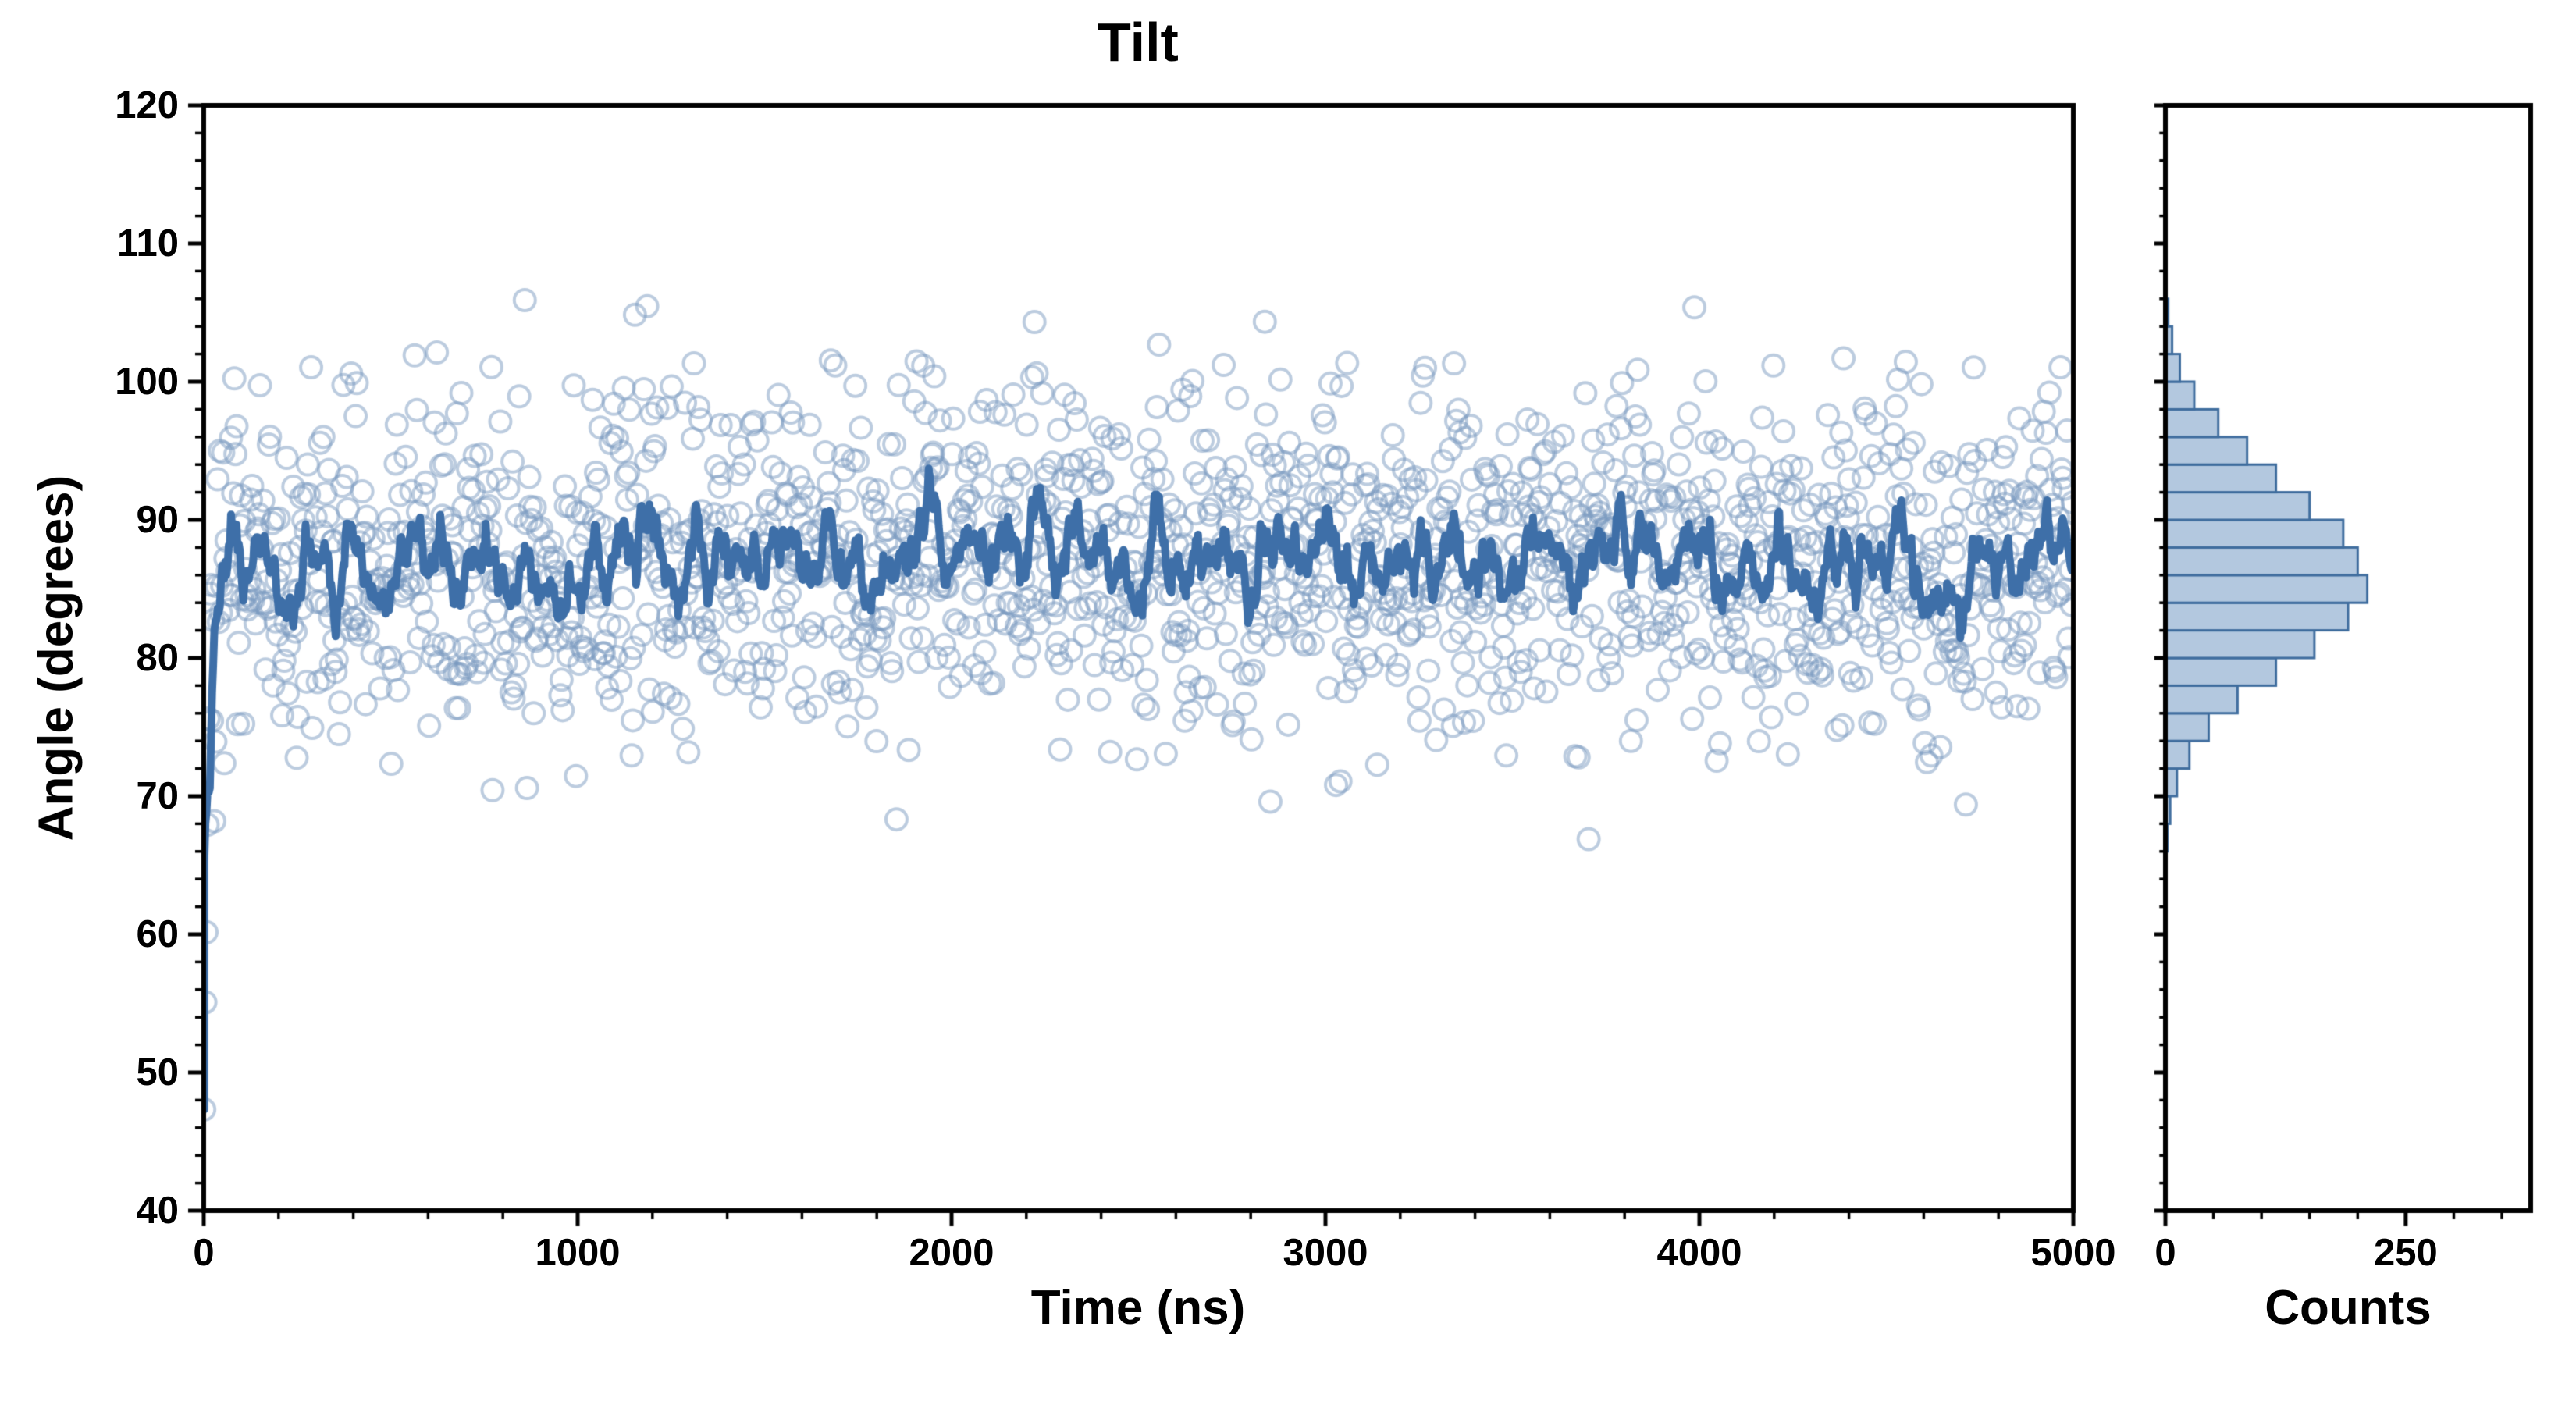 The height and width of the screenshot is (1405, 2576). Describe the element at coordinates (1699, 1253) in the screenshot. I see `x-tick-label: 4000` at that location.